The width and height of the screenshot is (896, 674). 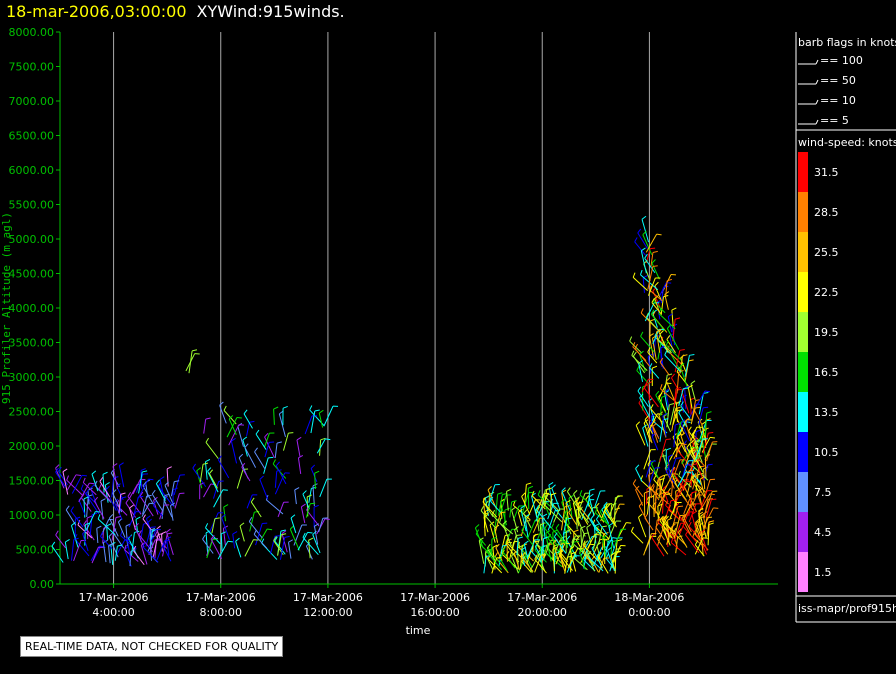 What do you see at coordinates (96, 11) in the screenshot?
I see `title-datetime: 18-mar-2006,03:00:00` at bounding box center [96, 11].